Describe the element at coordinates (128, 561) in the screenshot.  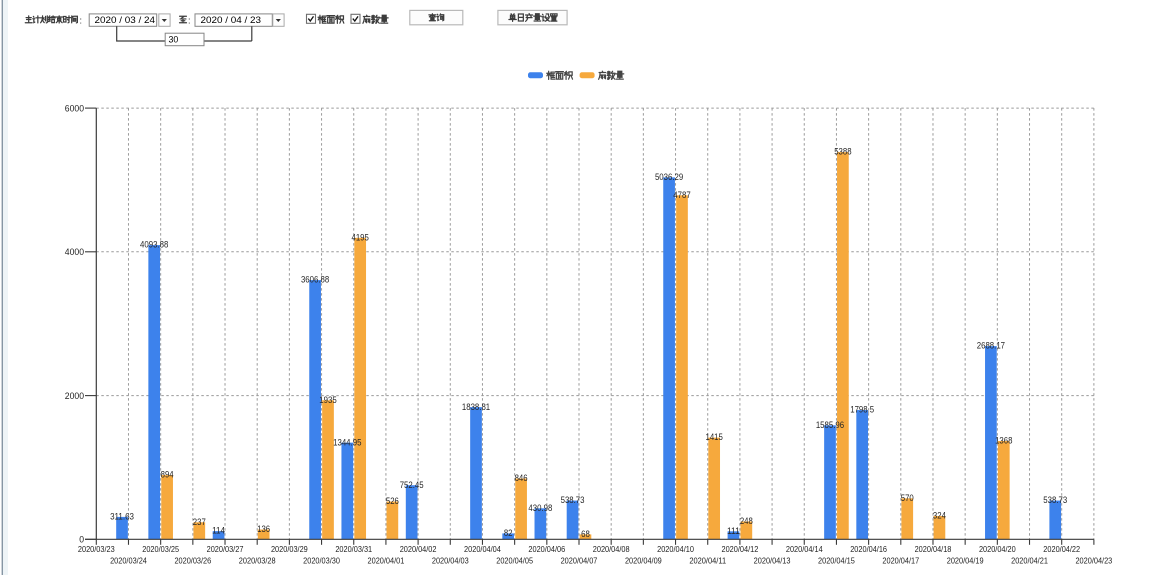
I see `svg-text: 2020/03/24` at that location.